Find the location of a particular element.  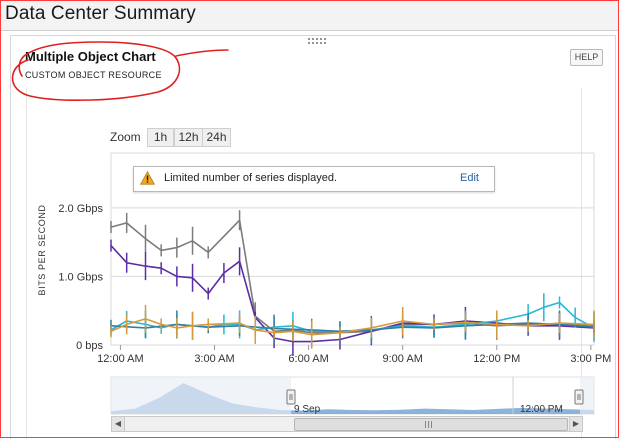

y-tick-label: 2.0 Gbps is located at coordinates (80, 209).